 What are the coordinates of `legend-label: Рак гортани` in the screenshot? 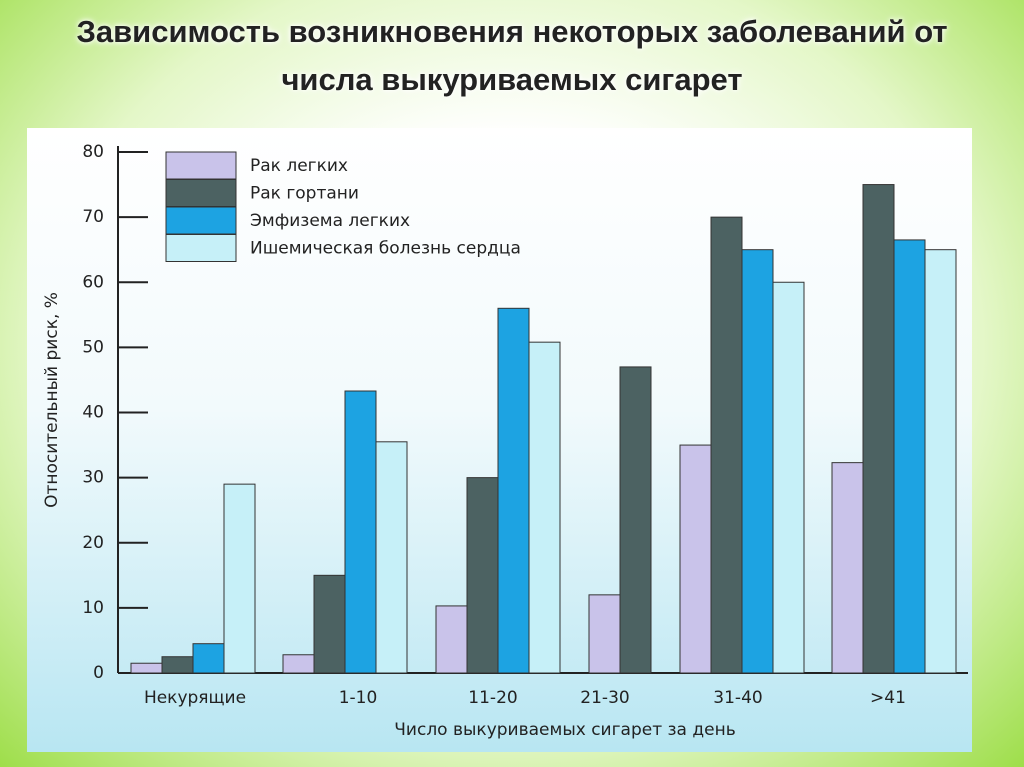 It's located at (304, 194).